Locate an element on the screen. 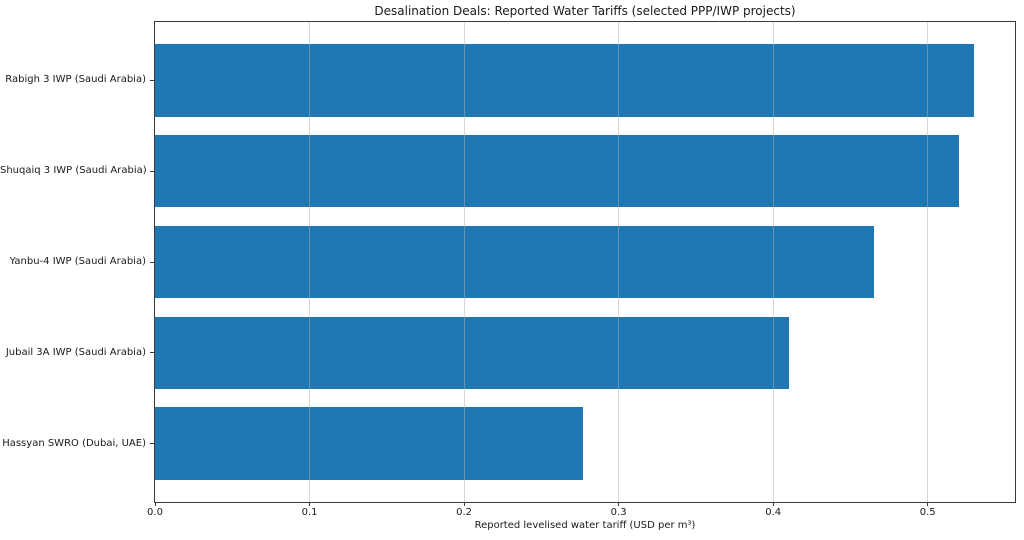 The width and height of the screenshot is (1024, 540). y-tick-label: Rabigh 3 IWP (Saudi Arabia) is located at coordinates (75, 80).